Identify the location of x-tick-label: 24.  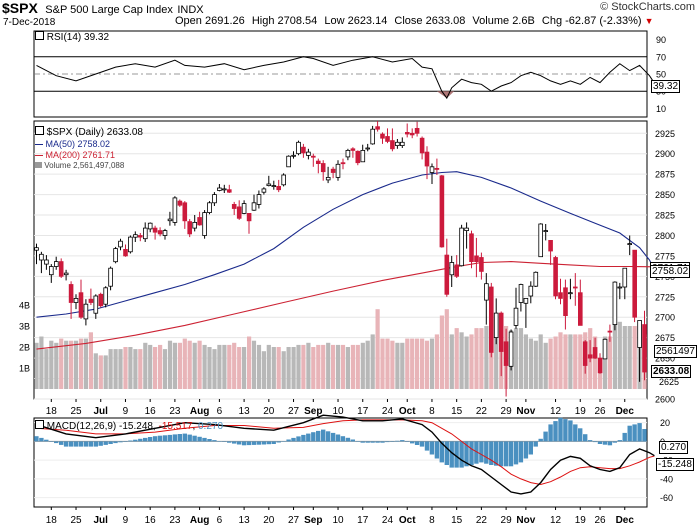
(388, 411).